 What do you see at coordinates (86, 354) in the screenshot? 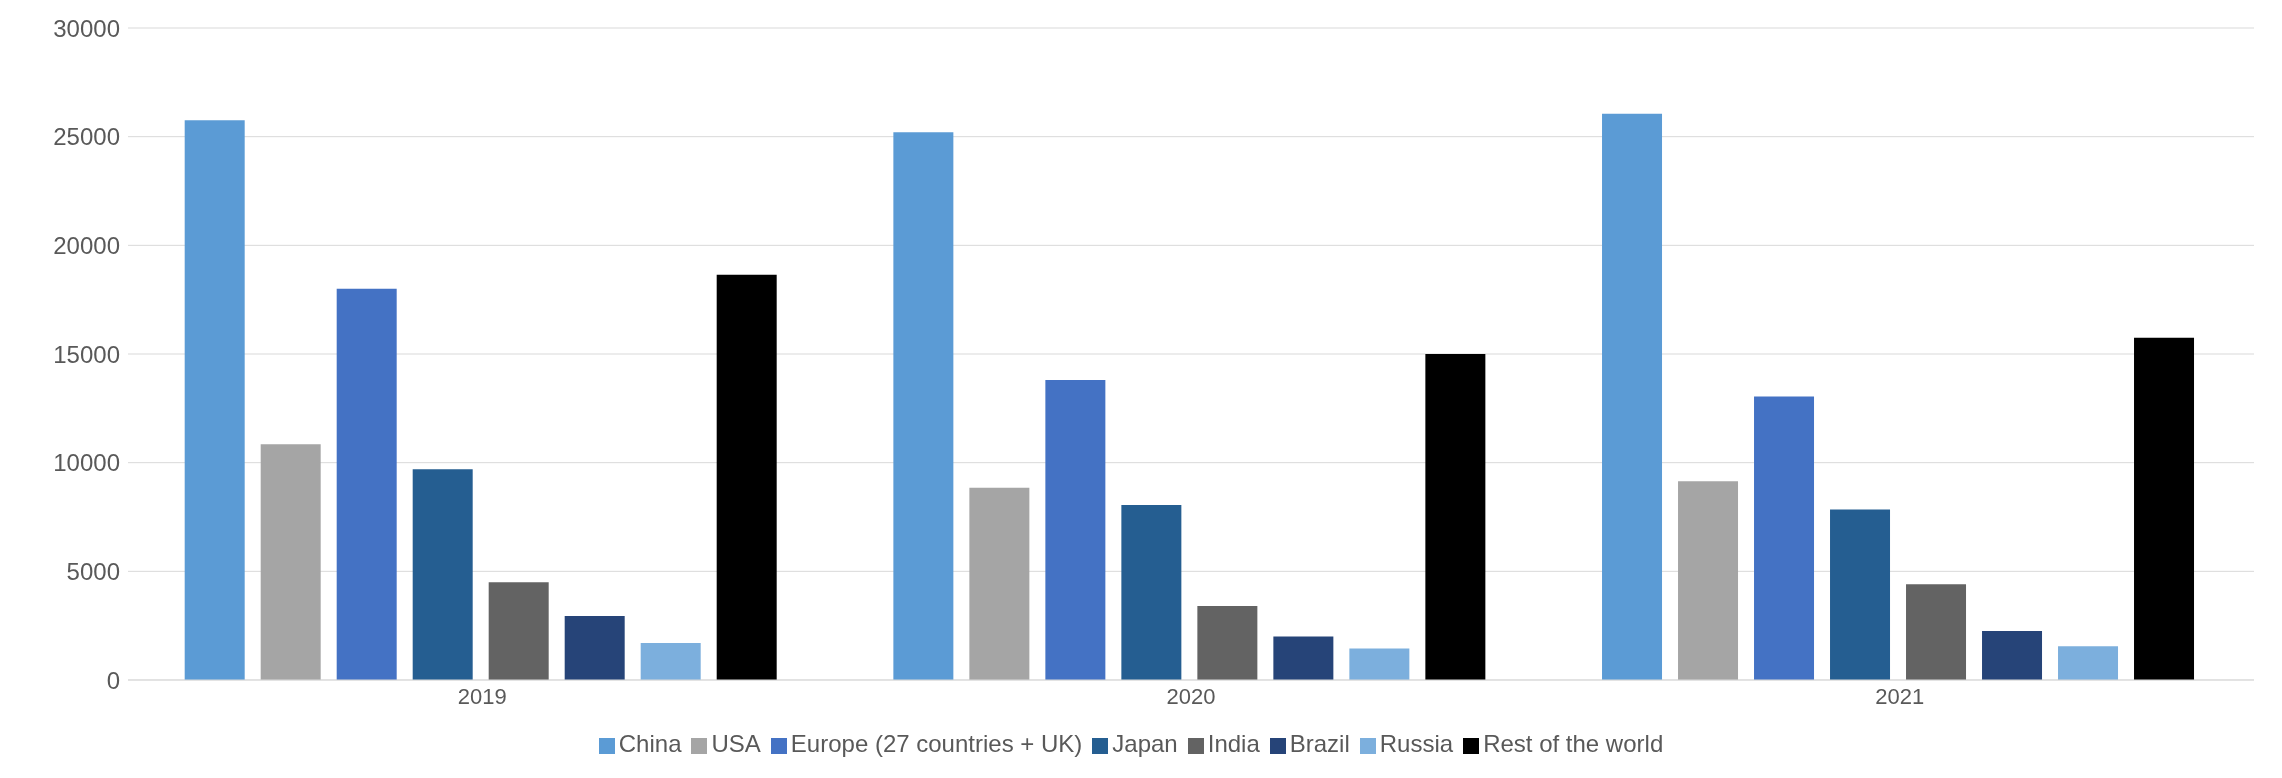
I see `y-tick-label: 15000` at bounding box center [86, 354].